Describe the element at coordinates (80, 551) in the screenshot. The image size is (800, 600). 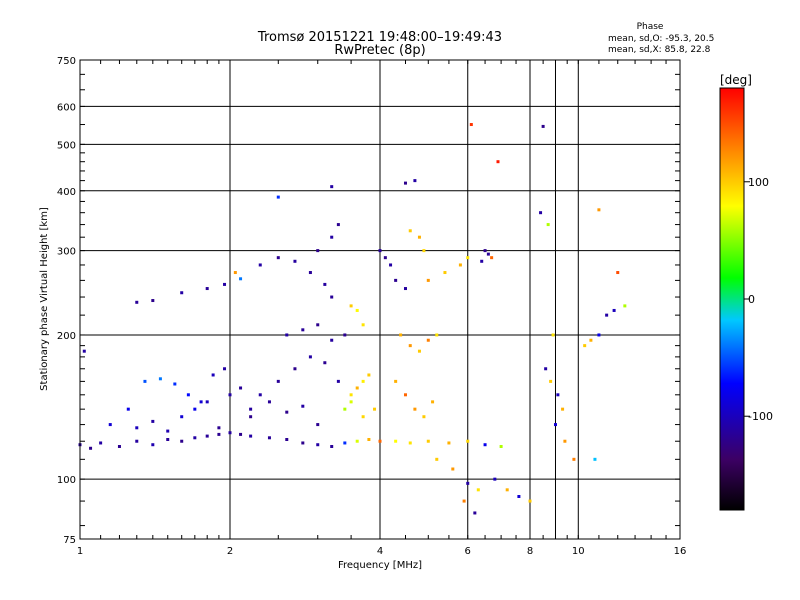
I see `x-tick-label: 1` at that location.